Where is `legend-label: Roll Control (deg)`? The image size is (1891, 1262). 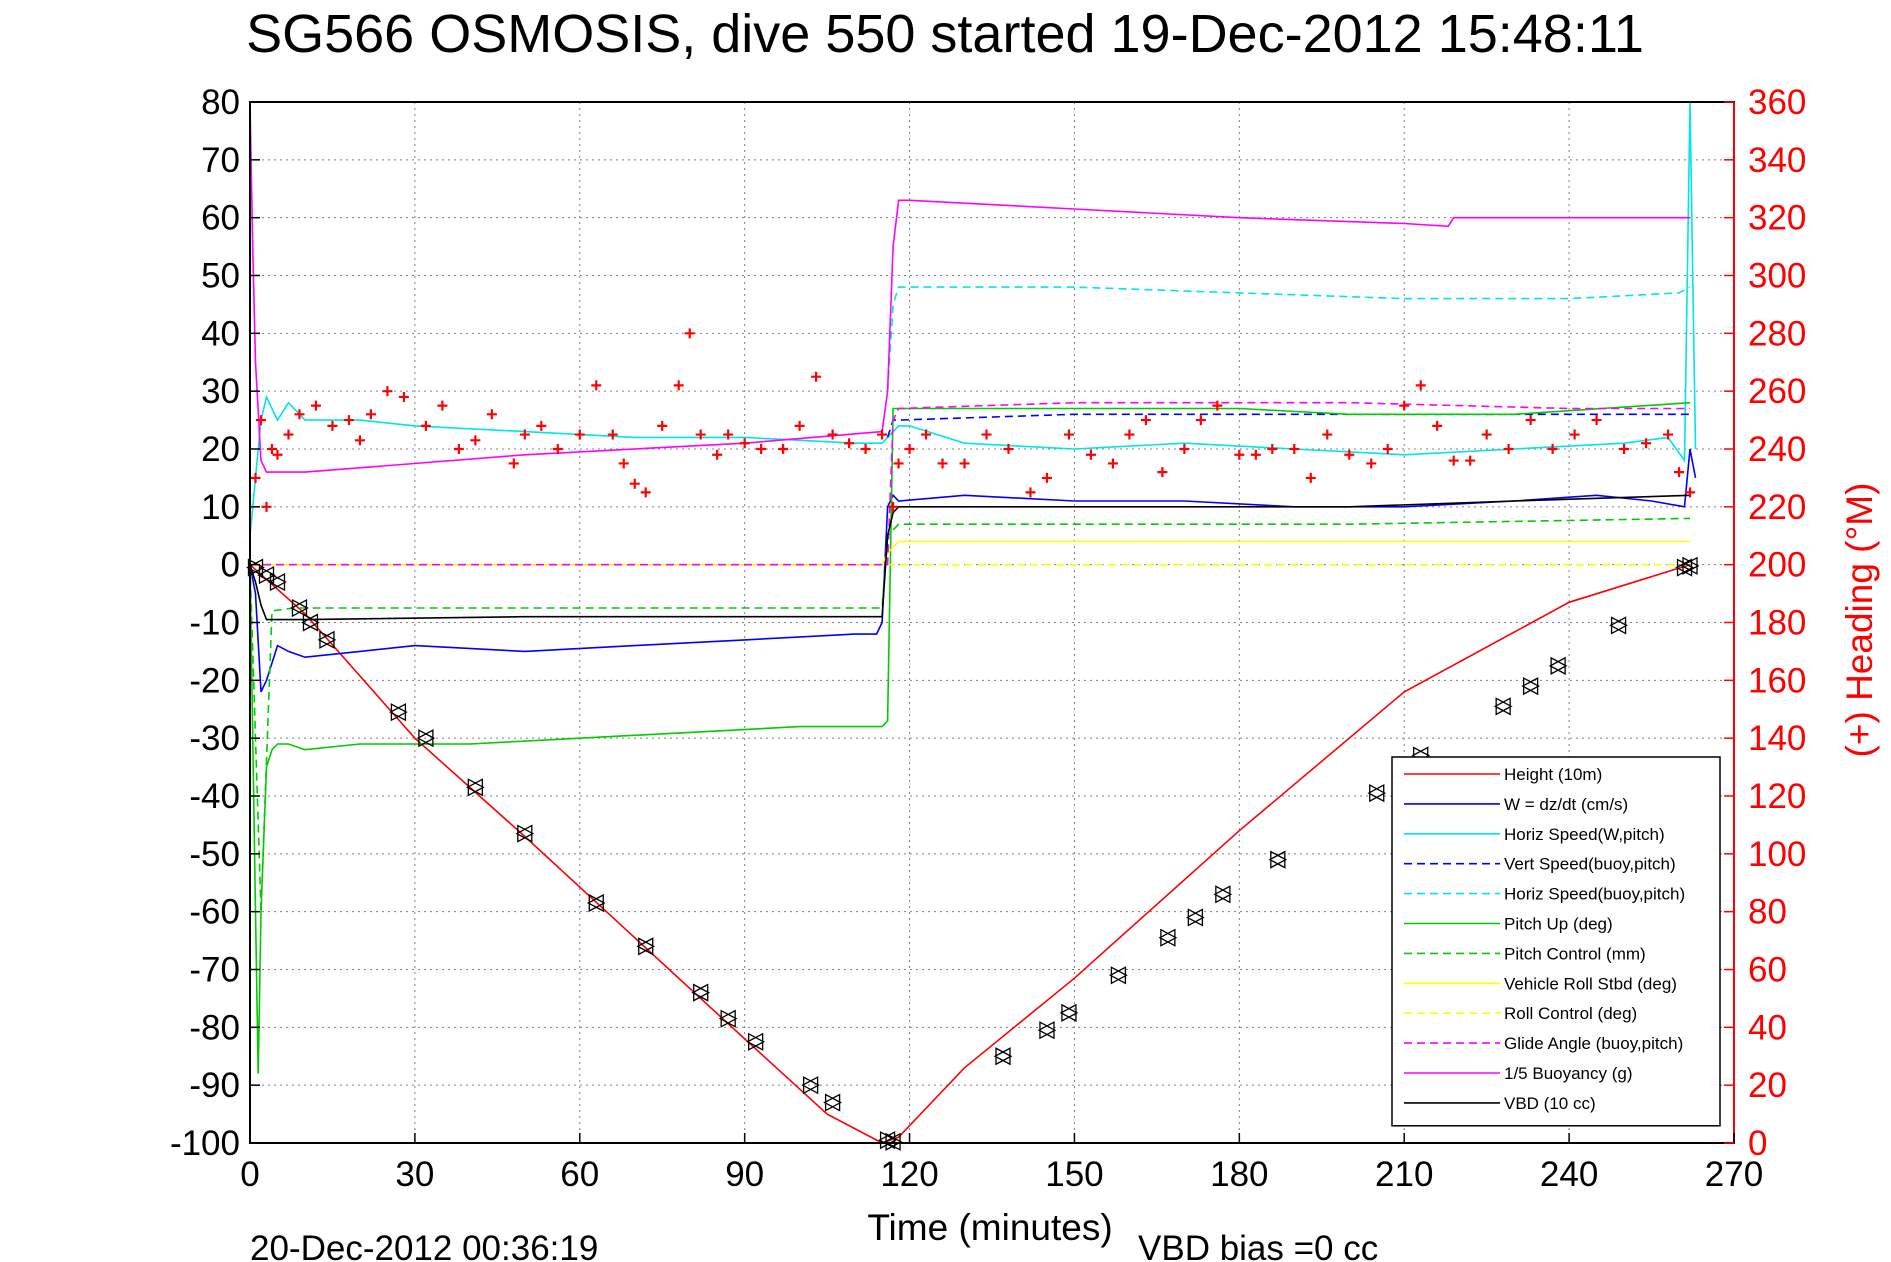 legend-label: Roll Control (deg) is located at coordinates (1570, 1013).